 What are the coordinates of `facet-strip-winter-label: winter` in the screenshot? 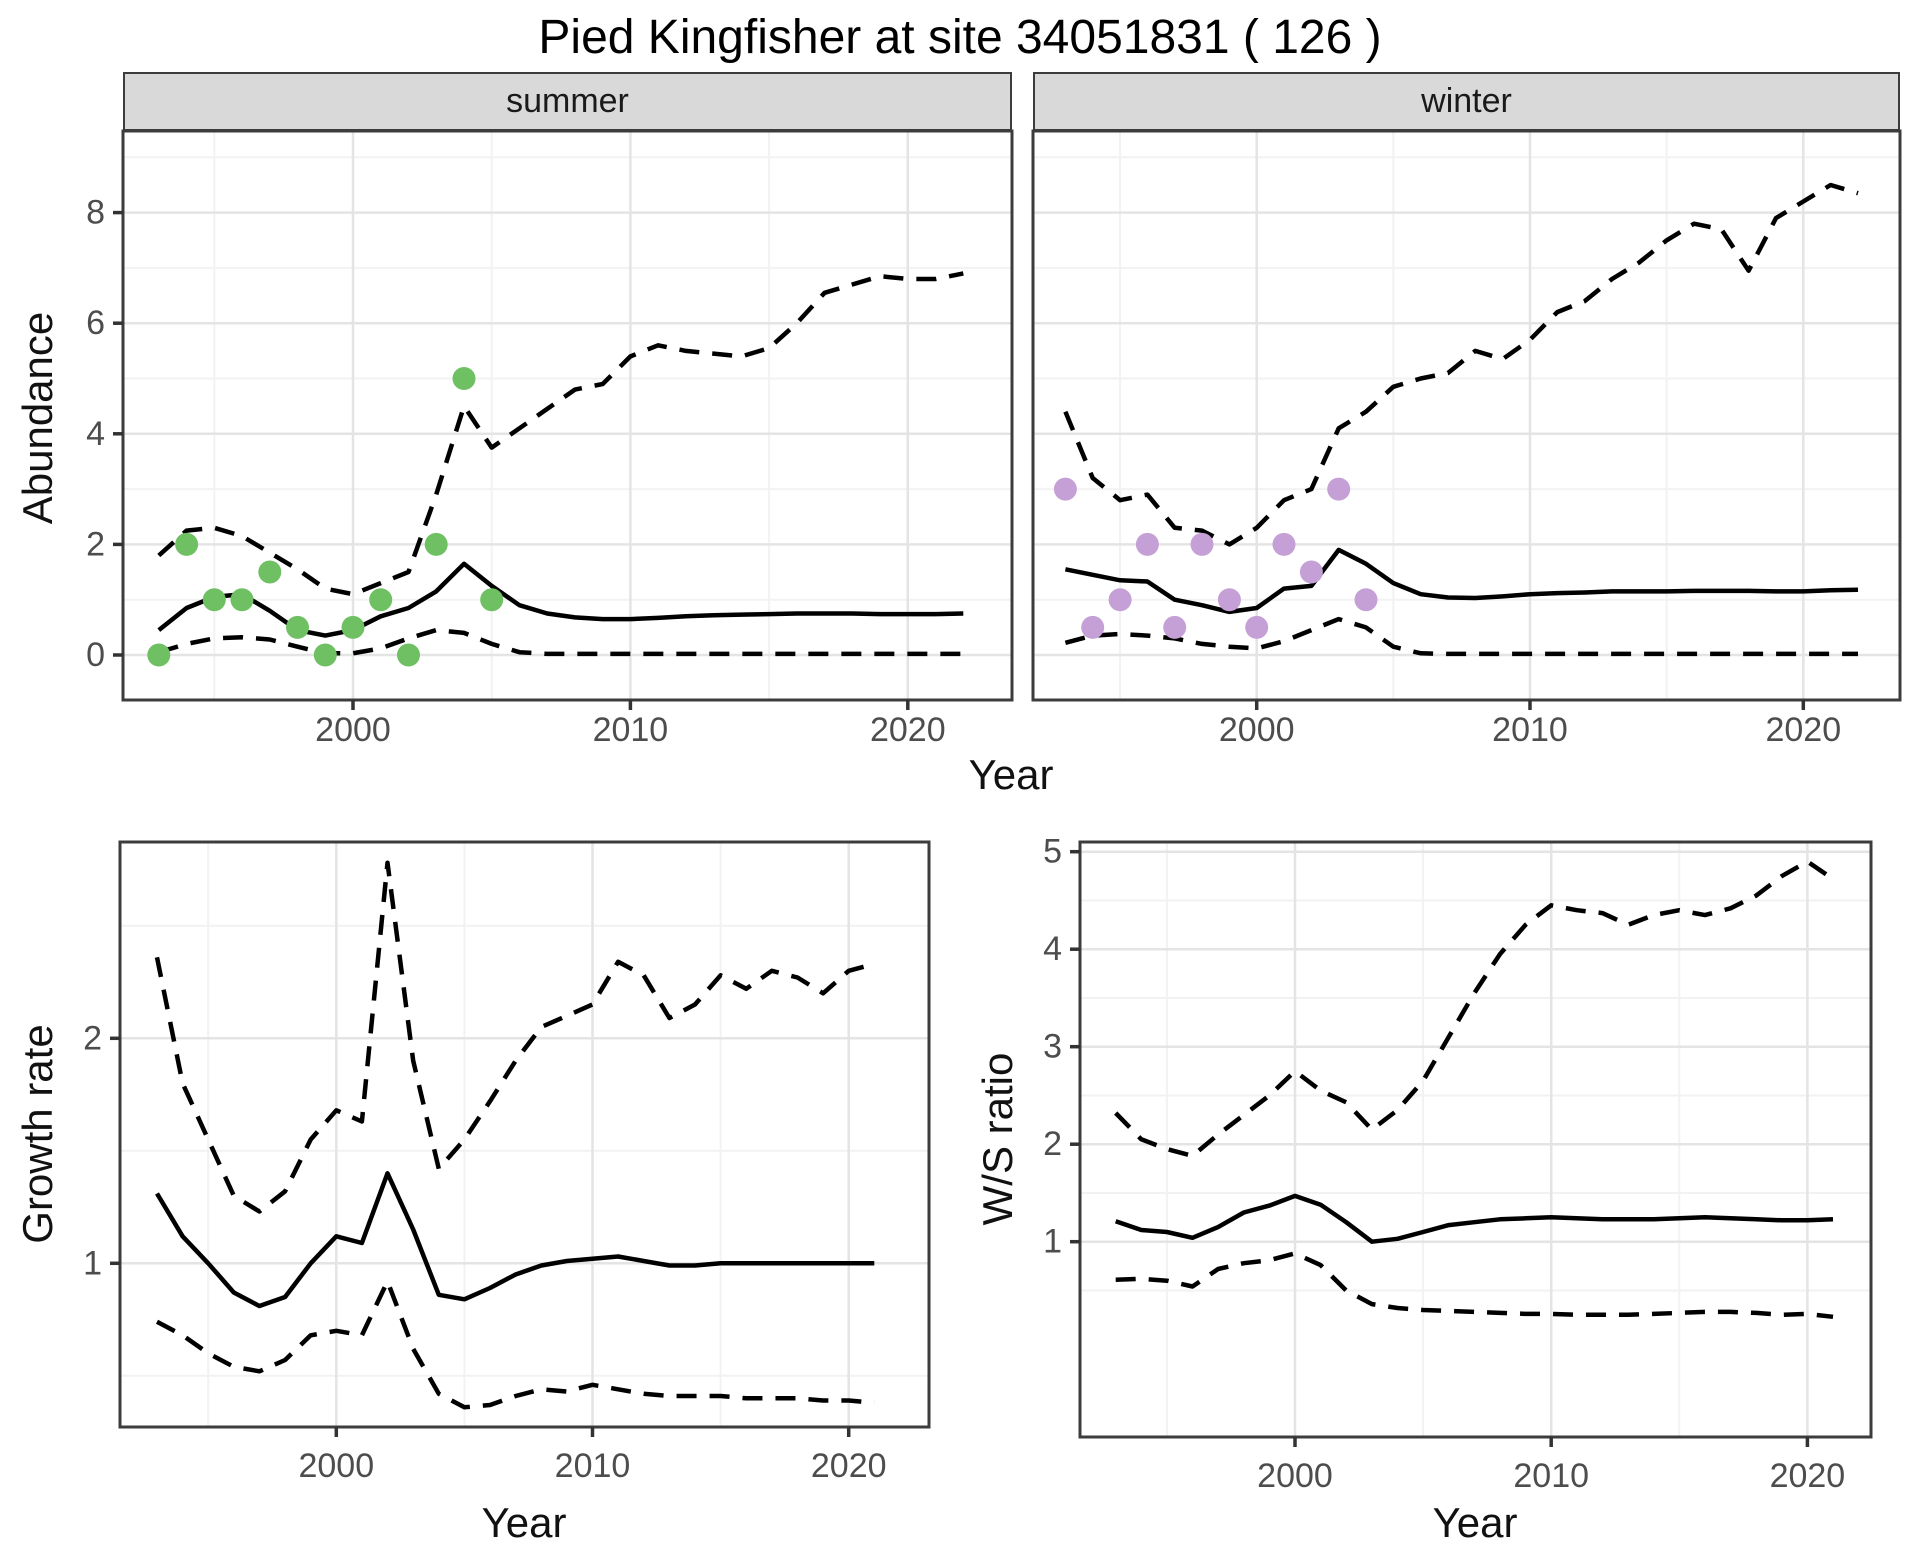 It's located at (1466, 101).